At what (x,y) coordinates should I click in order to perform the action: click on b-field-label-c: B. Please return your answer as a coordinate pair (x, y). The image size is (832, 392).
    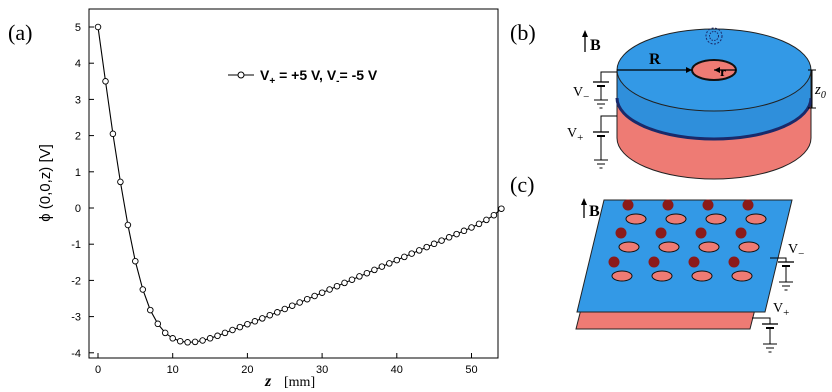
    Looking at the image, I should click on (594, 211).